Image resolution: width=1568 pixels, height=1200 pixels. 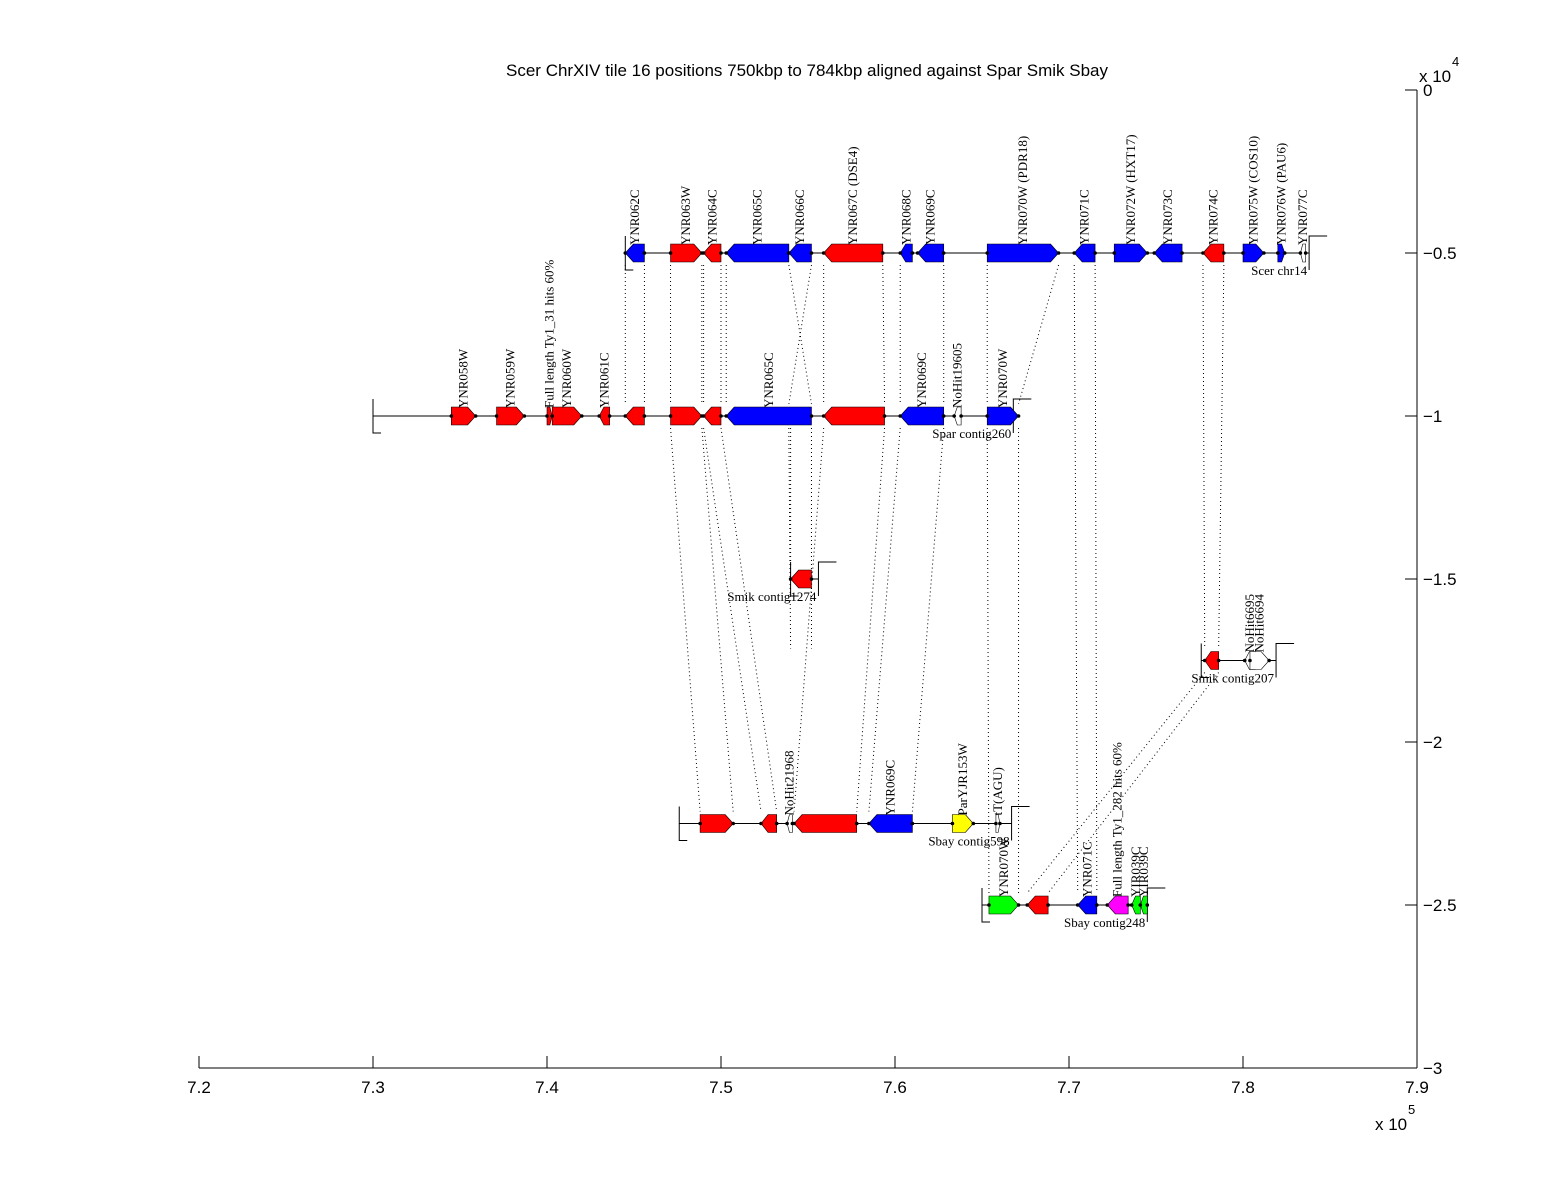 I want to click on y-ticks: 0 −0.5 −1 −1.5 −2 −2.5 −3, so click(x=1431, y=579).